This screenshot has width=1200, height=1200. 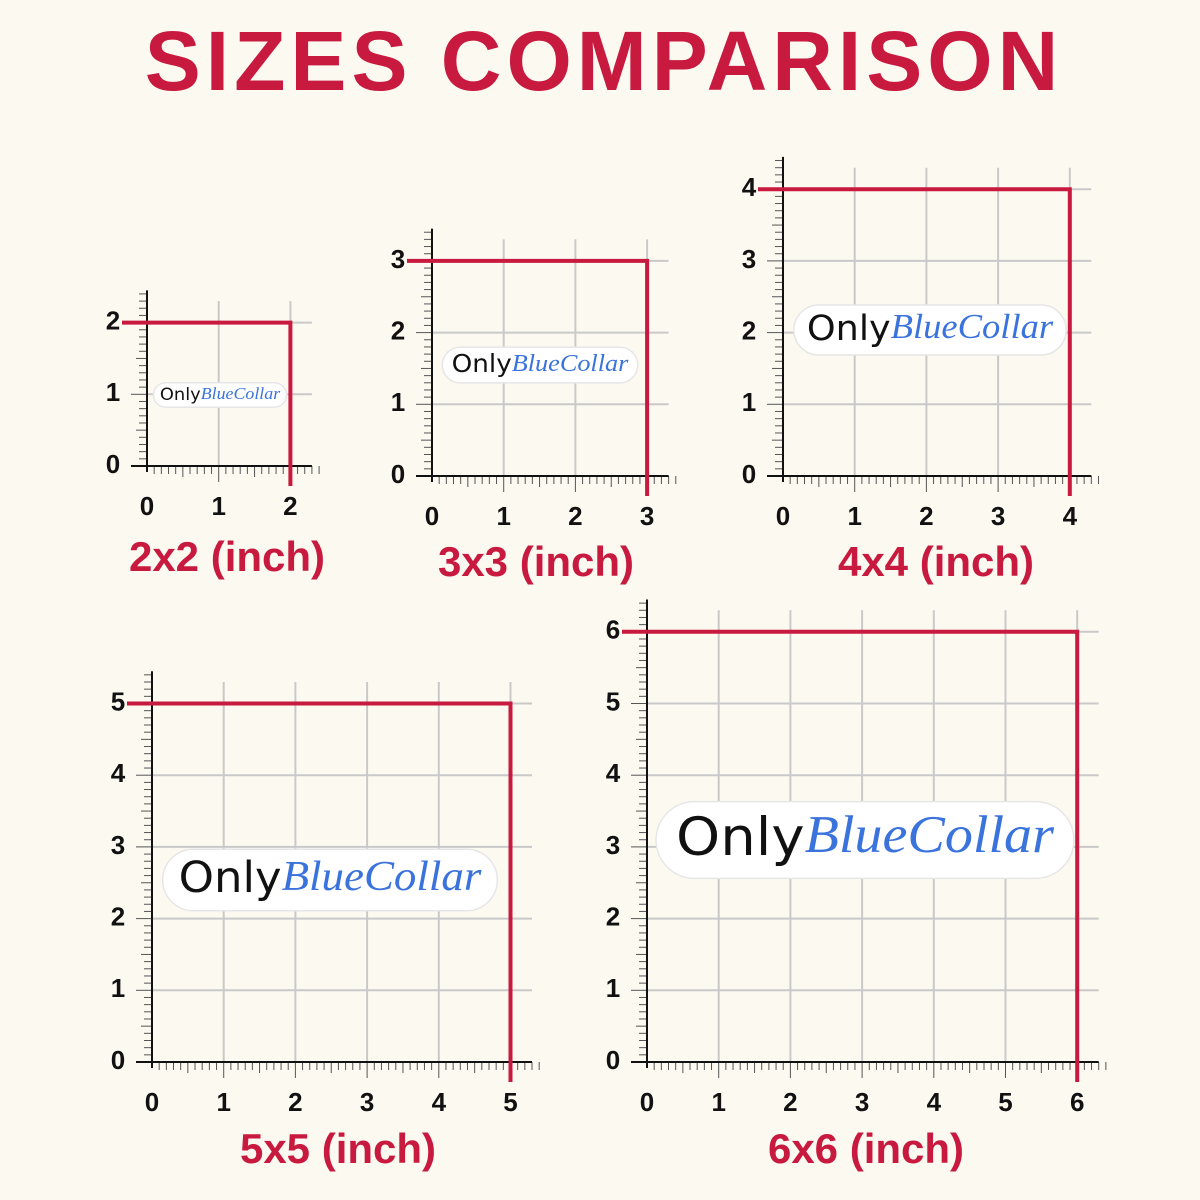 What do you see at coordinates (1077, 1102) in the screenshot?
I see `x-tick-label: 6` at bounding box center [1077, 1102].